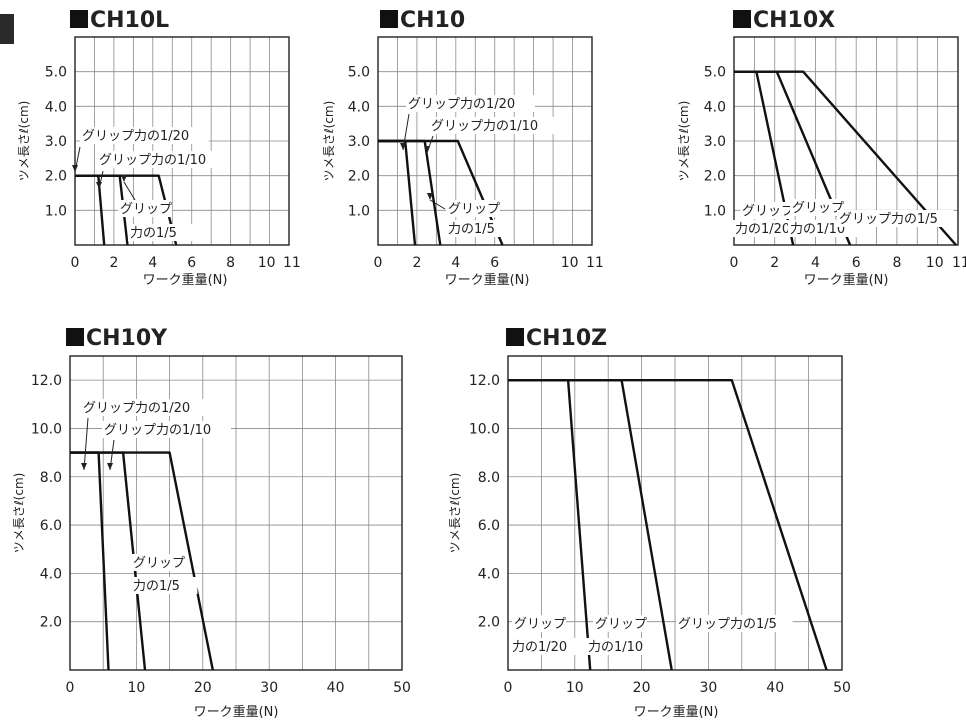  Describe the element at coordinates (51, 526) in the screenshot. I see `y-tick-label: 6.0` at that location.